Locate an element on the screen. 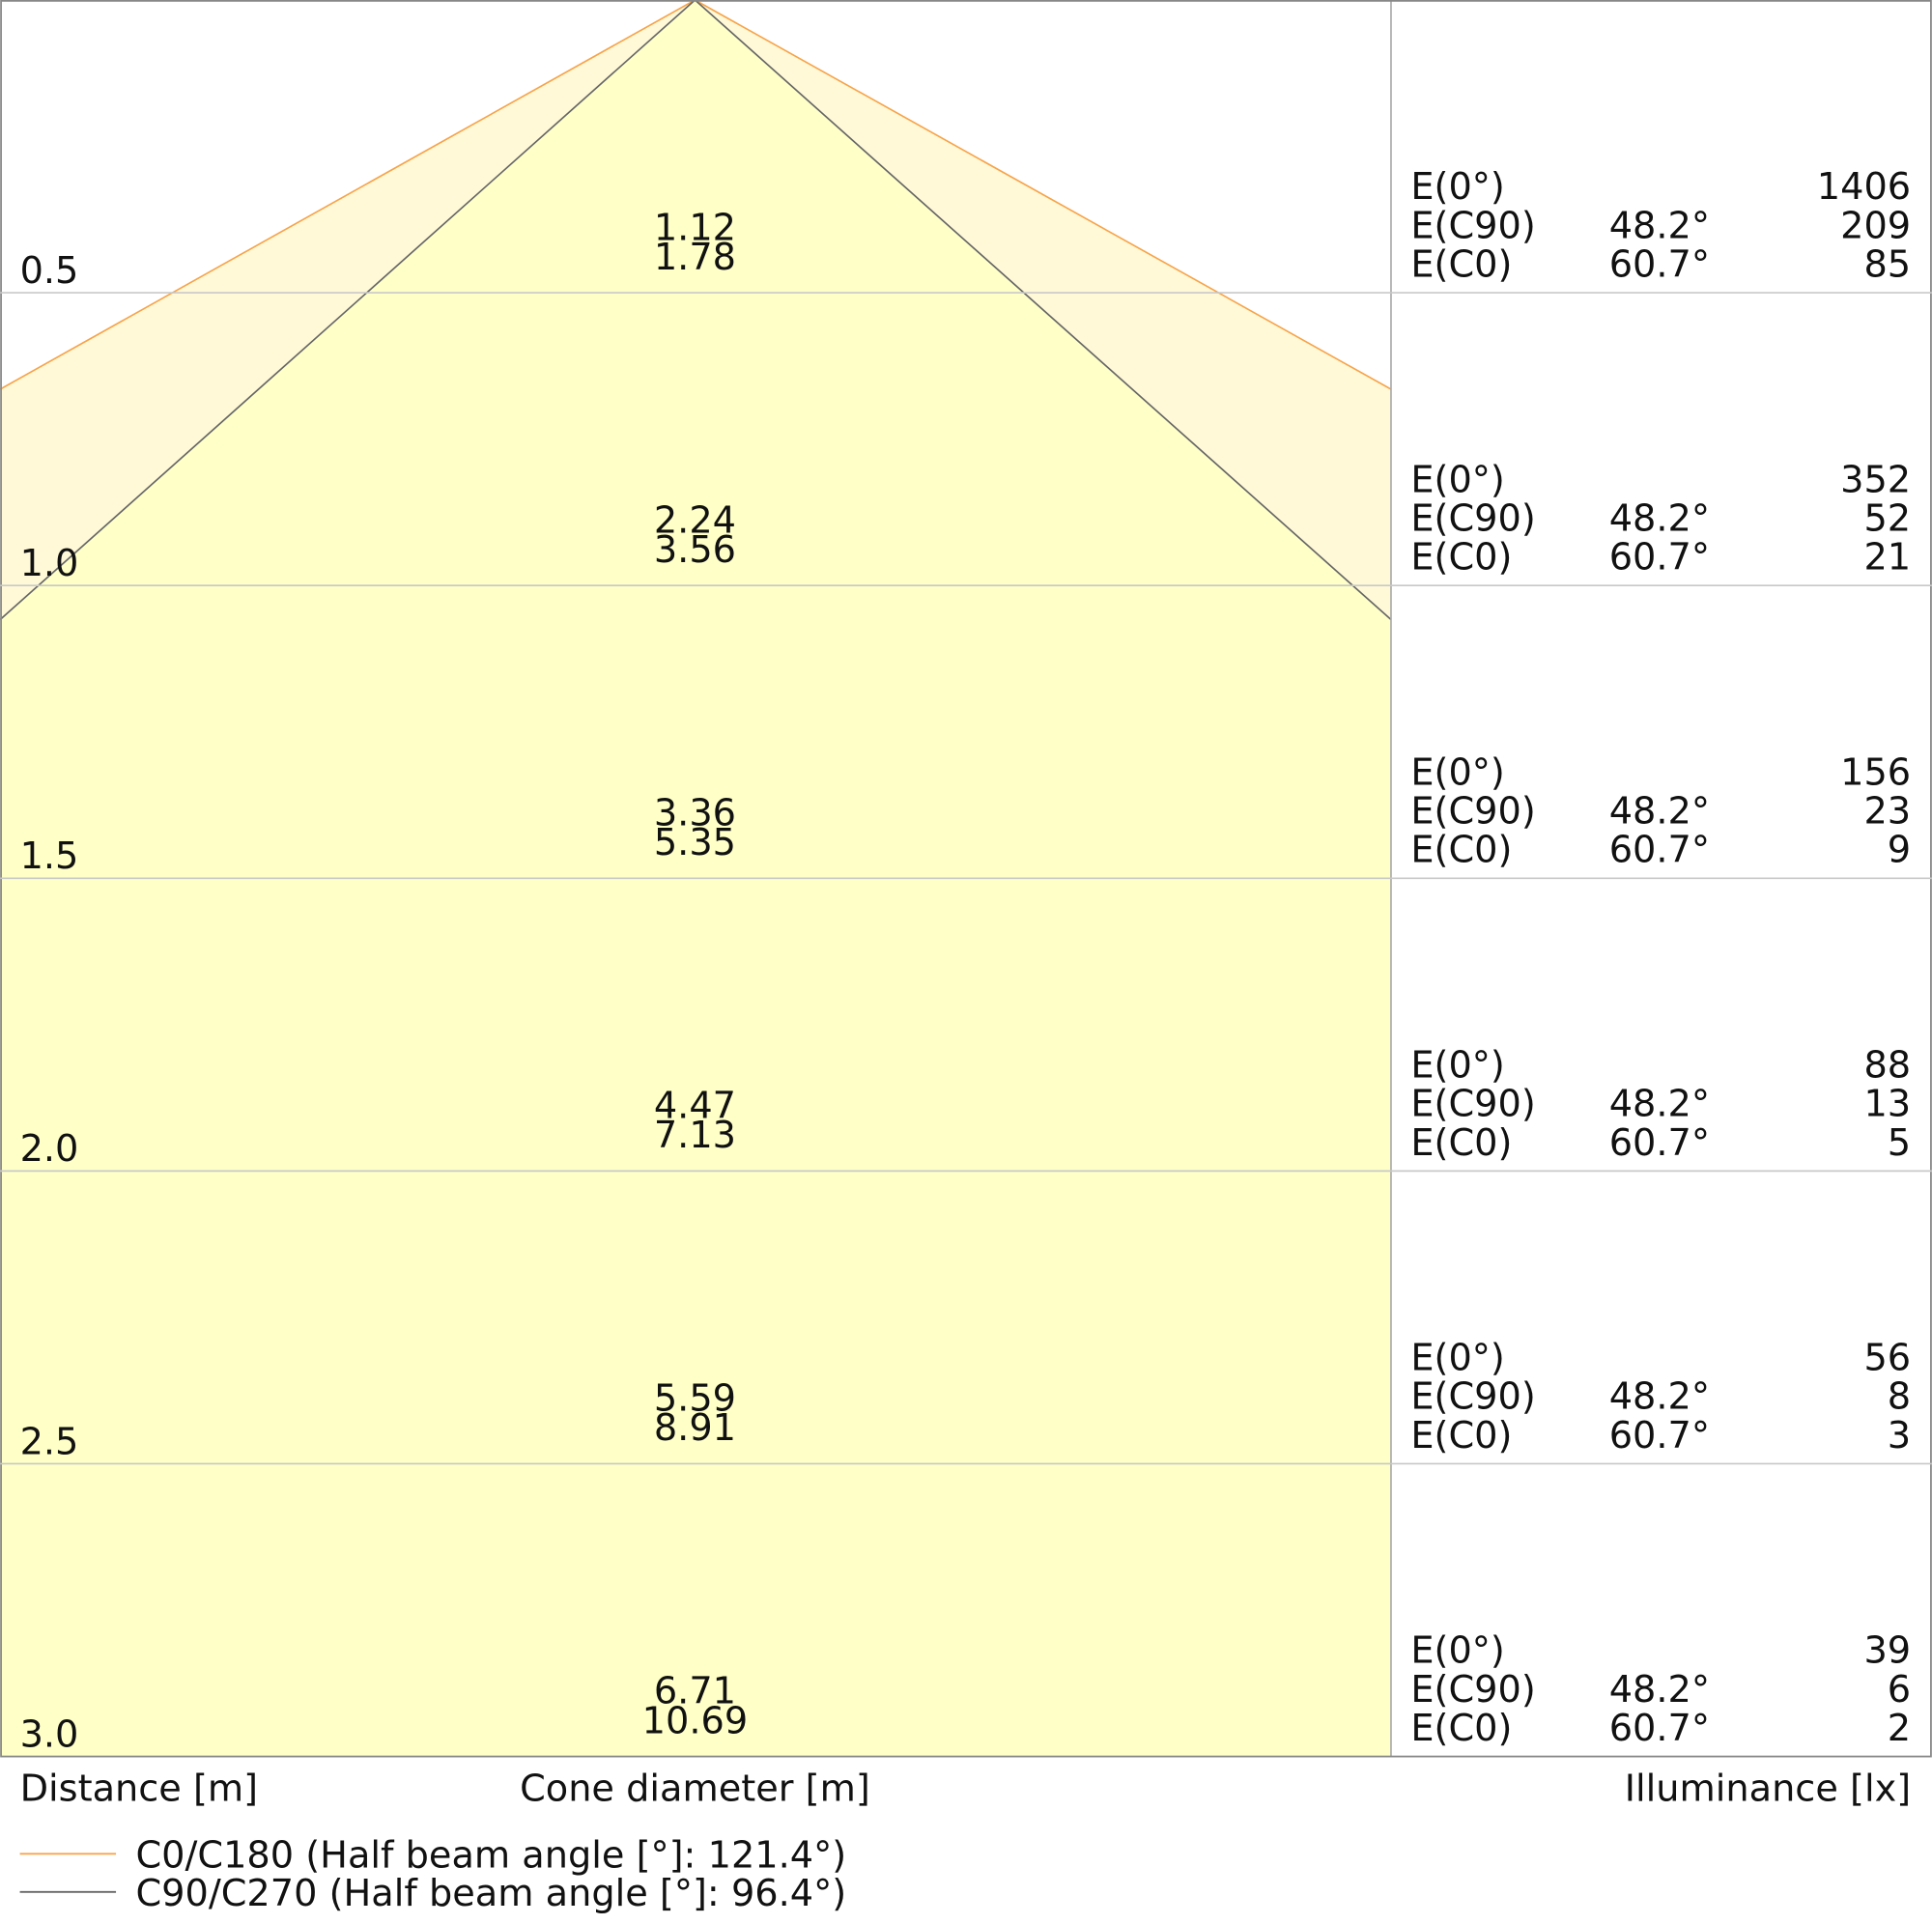 This screenshot has width=1932, height=1924. cone-diameter: 10.69 is located at coordinates (695, 1720).